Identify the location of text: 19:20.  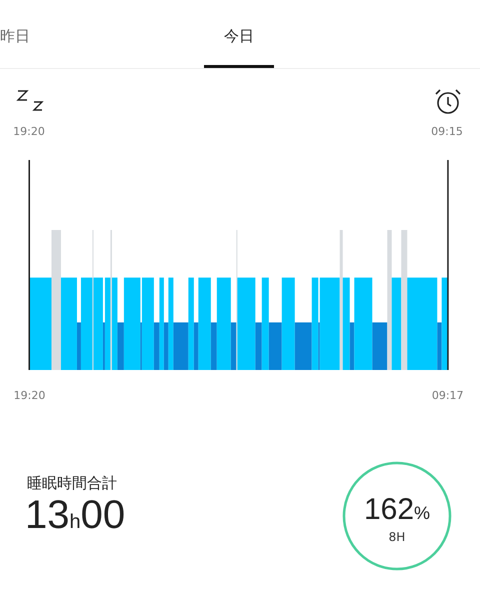
(29, 131).